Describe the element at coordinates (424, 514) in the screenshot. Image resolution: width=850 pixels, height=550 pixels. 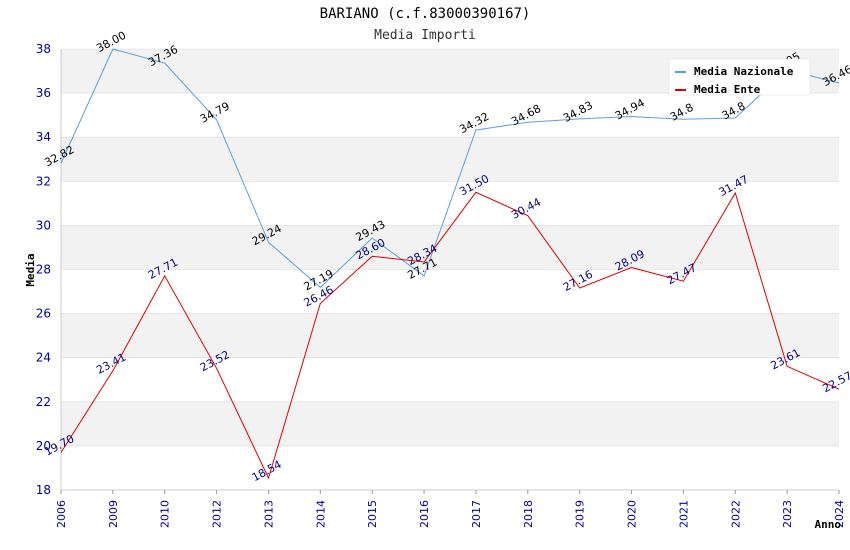
I see `x-tick-label: 2016` at that location.